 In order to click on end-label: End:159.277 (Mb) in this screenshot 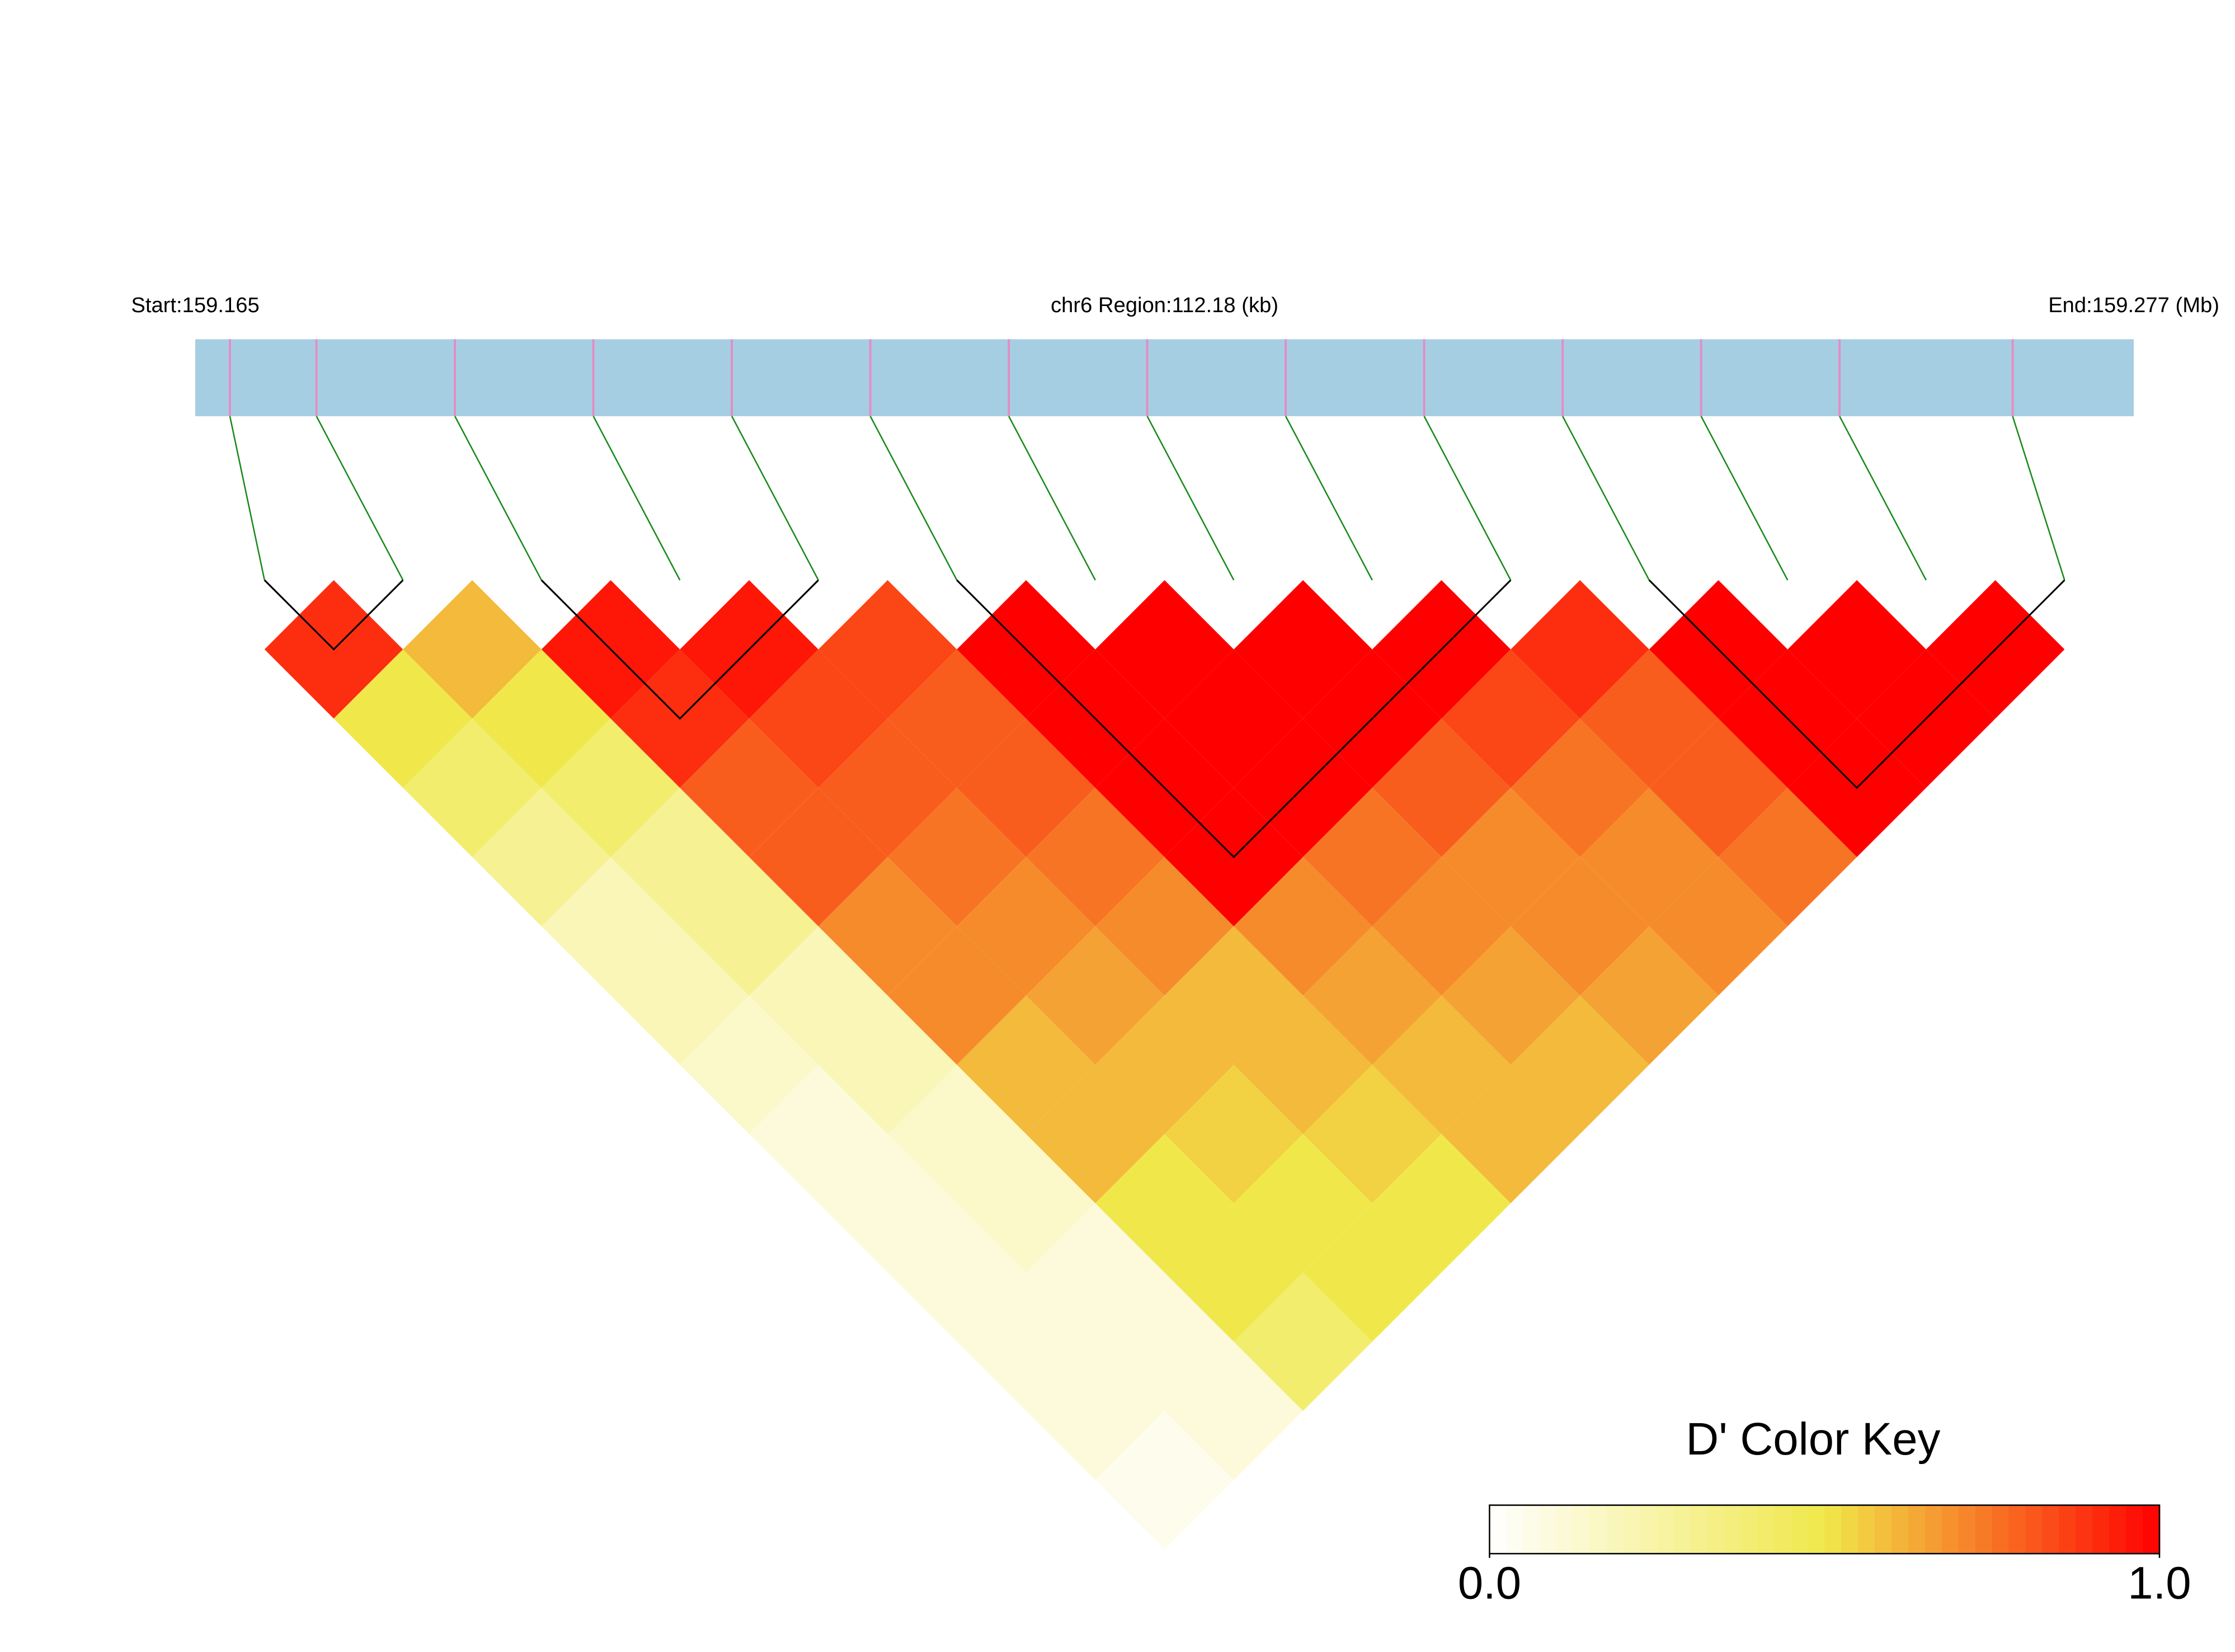, I will do `click(2133, 305)`.